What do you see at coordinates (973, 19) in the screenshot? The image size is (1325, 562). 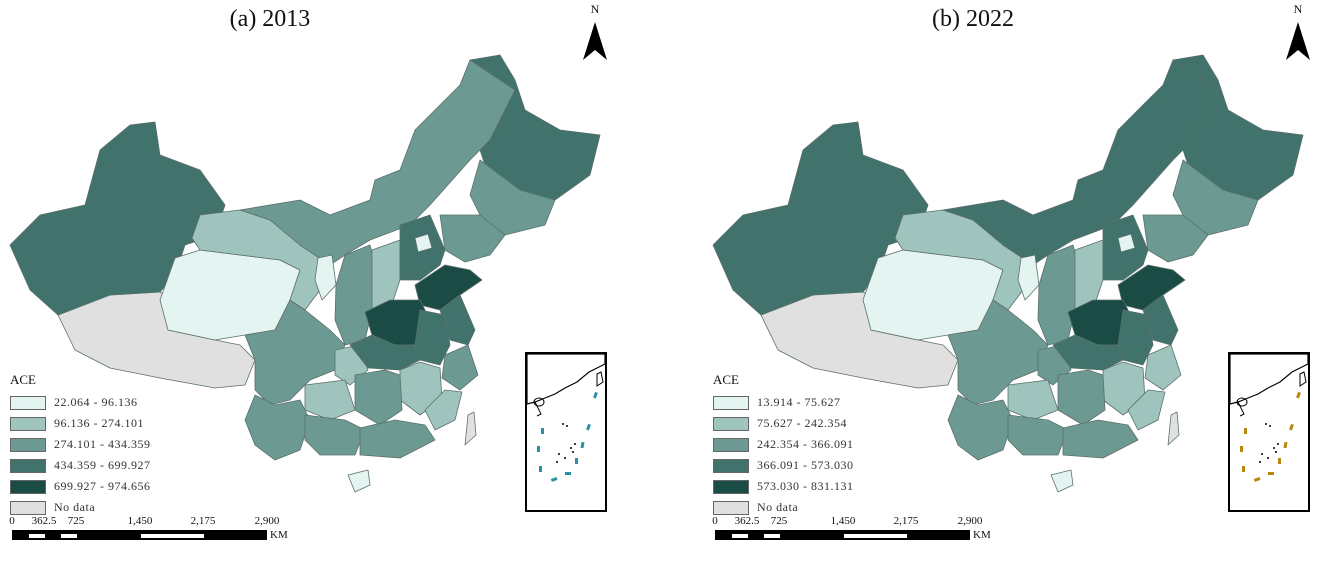 I see `panel-title: (b) 2022` at bounding box center [973, 19].